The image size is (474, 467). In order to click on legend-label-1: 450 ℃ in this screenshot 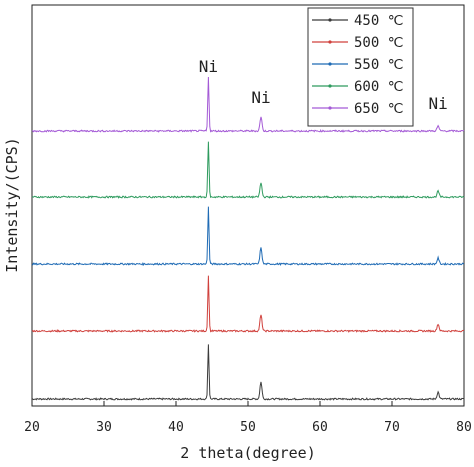, I will do `click(378, 21)`.